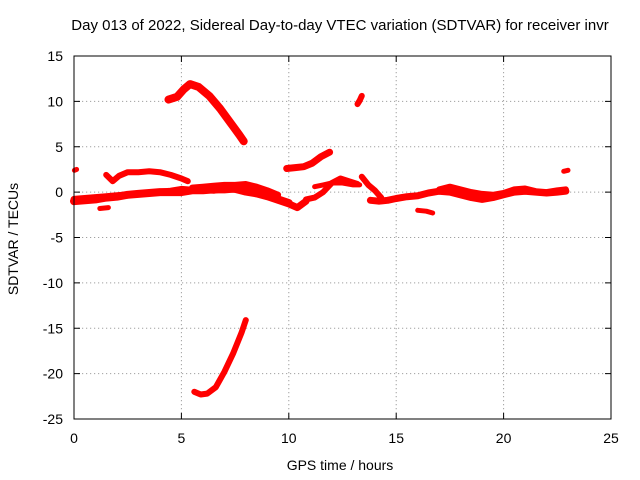 The image size is (640, 480). What do you see at coordinates (182, 438) in the screenshot?
I see `x-tick-label: 5` at bounding box center [182, 438].